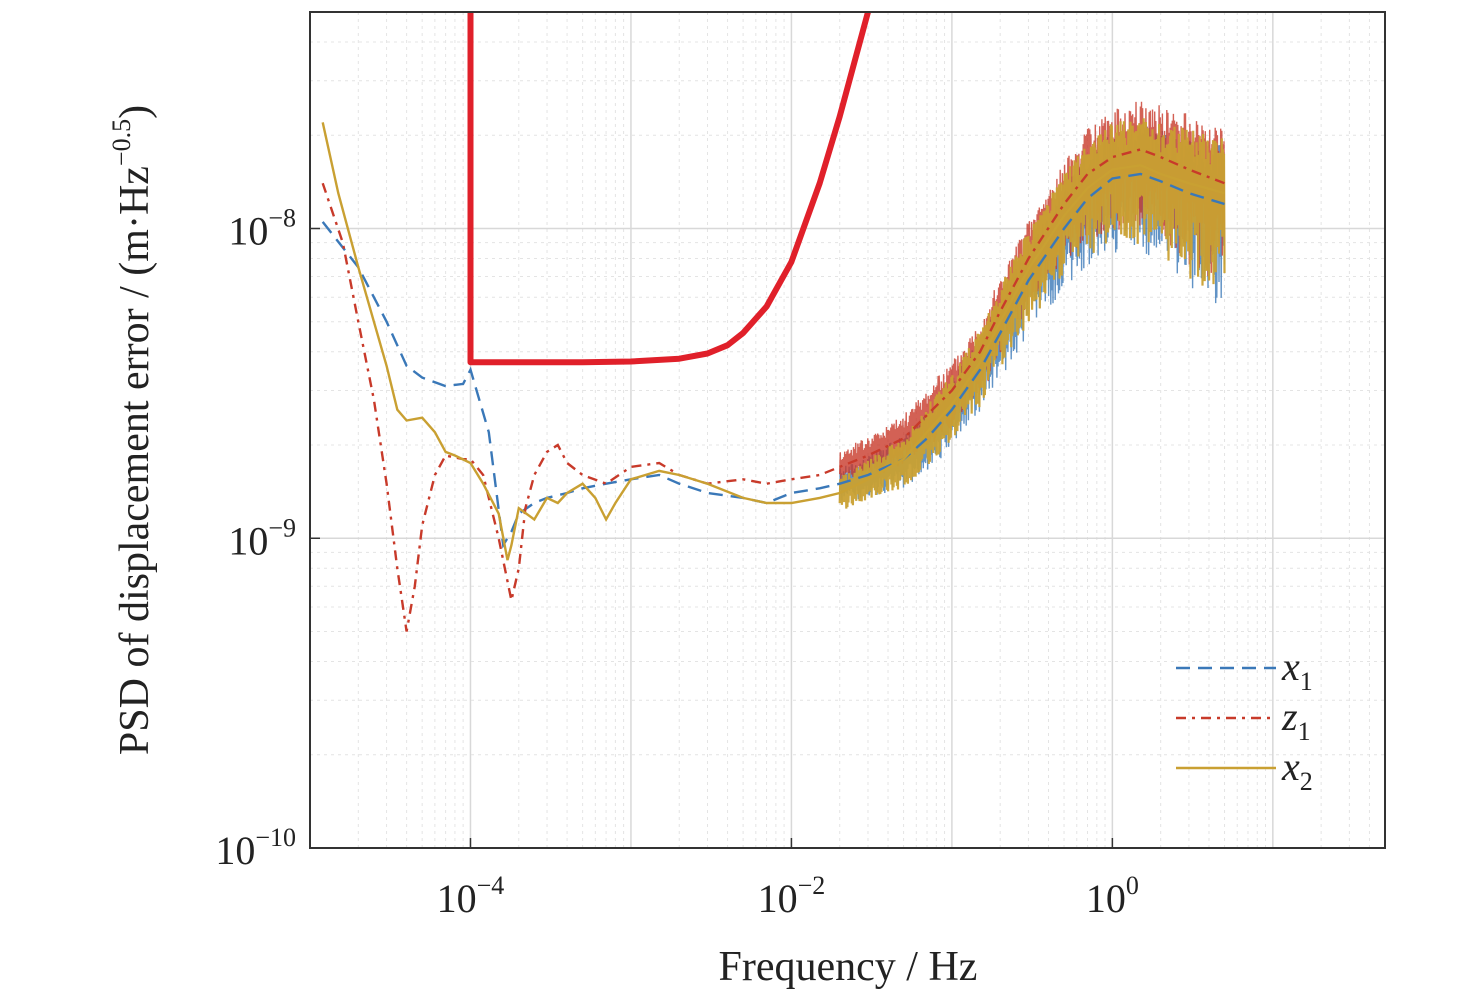 This screenshot has height=999, width=1476. Describe the element at coordinates (792, 896) in the screenshot. I see `x-tick-label: 10⁻²` at that location.